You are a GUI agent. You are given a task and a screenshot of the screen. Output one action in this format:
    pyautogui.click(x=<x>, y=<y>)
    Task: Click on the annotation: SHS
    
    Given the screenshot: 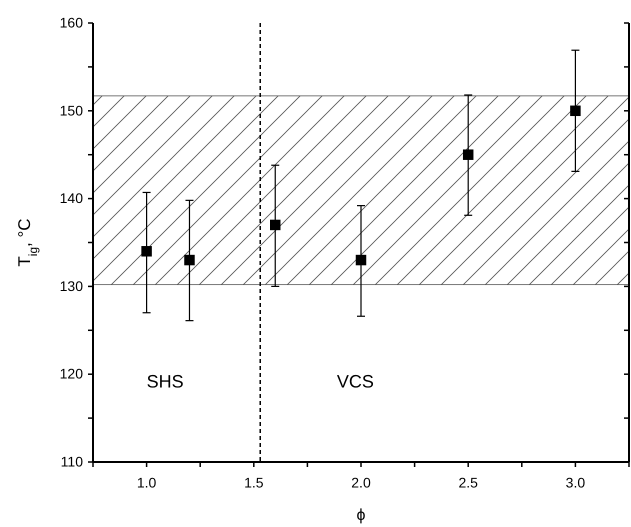 What is the action you would take?
    pyautogui.click(x=165, y=381)
    